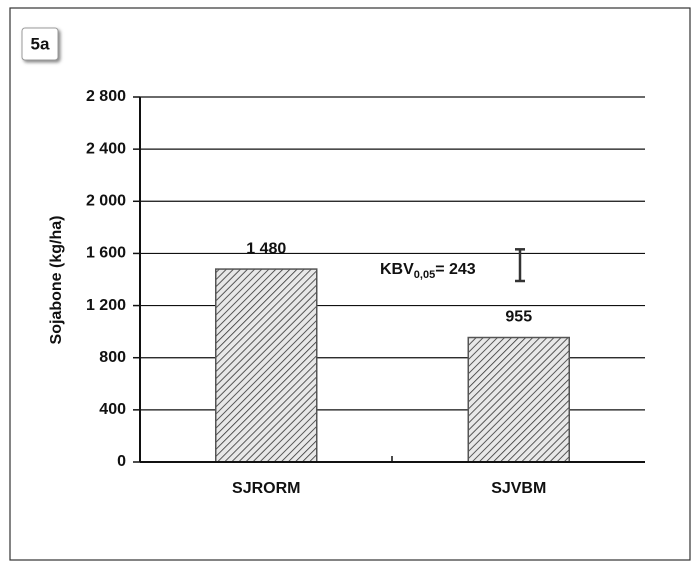 Image resolution: width=700 pixels, height=569 pixels. What do you see at coordinates (106, 253) in the screenshot?
I see `y-tick-label: 1 600` at bounding box center [106, 253].